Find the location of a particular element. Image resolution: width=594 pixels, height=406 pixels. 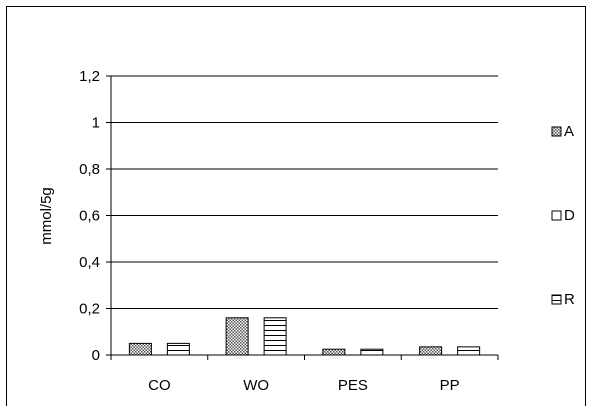

legend-label: R is located at coordinates (569, 299).